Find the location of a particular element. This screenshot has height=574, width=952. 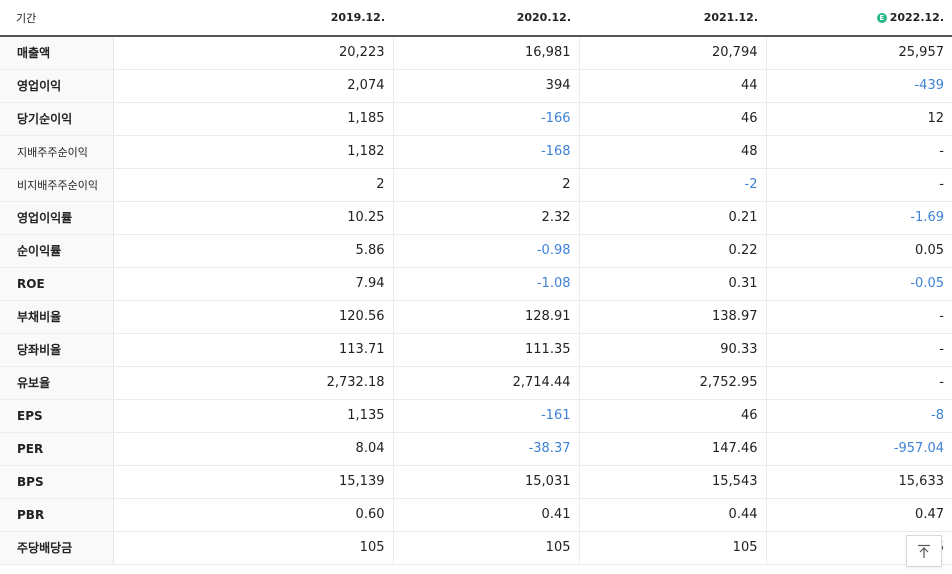

table-cell: -1.08 is located at coordinates (485, 284).